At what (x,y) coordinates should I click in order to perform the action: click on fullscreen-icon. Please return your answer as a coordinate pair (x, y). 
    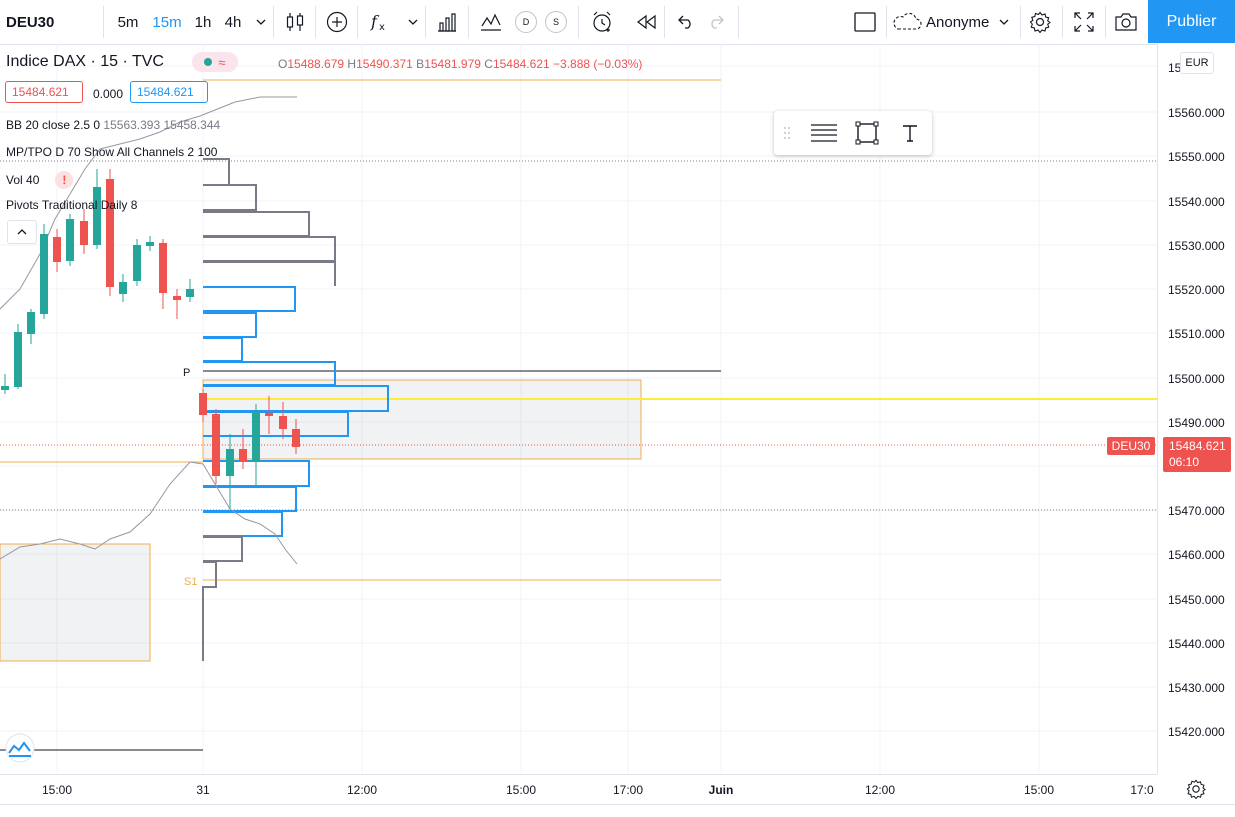
    Looking at the image, I should click on (1084, 22).